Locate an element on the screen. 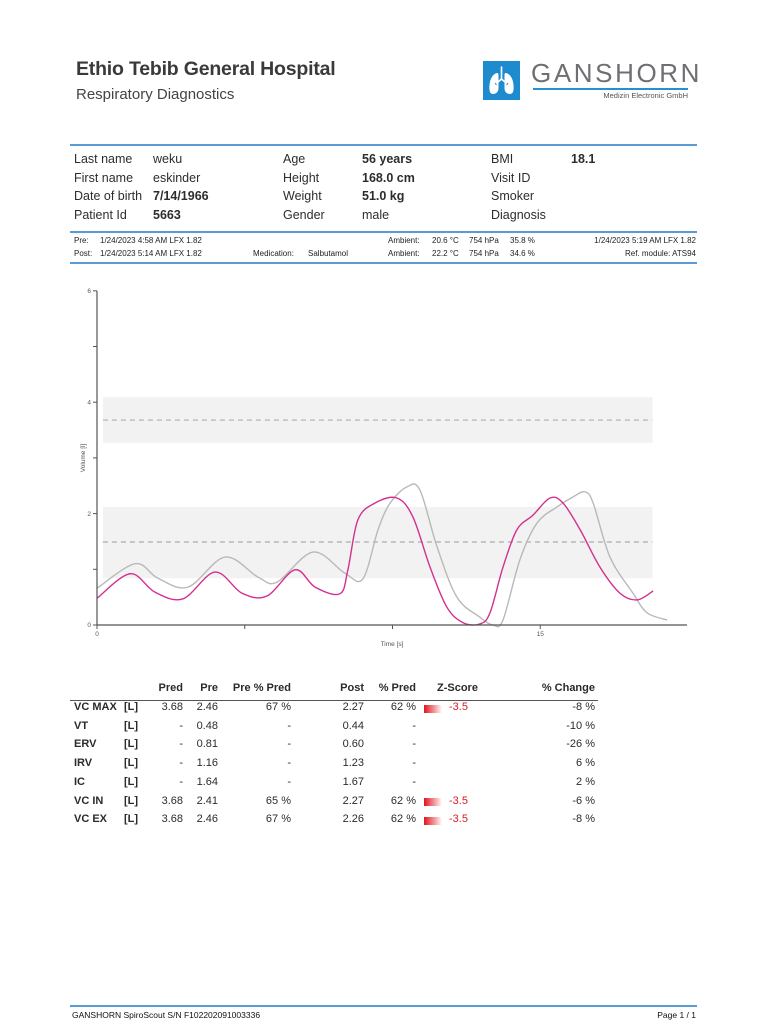  medication-label: Medication: is located at coordinates (273, 253).